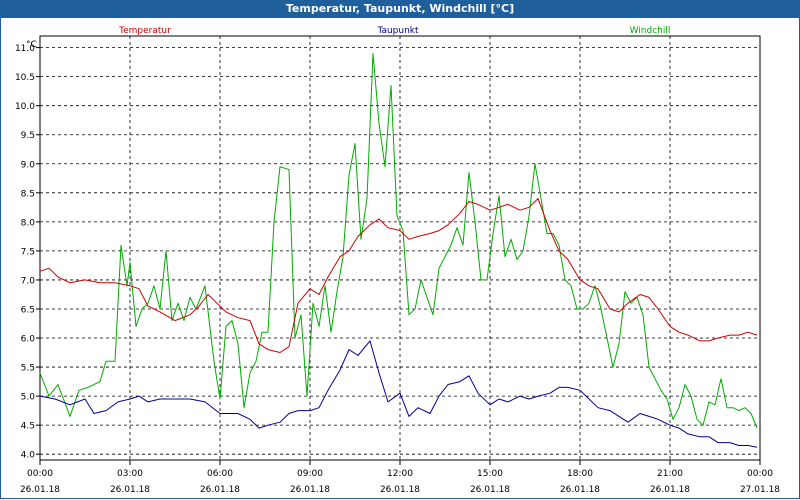 The width and height of the screenshot is (800, 500). Describe the element at coordinates (28, 398) in the screenshot. I see `y-tick-label: 5.0` at that location.